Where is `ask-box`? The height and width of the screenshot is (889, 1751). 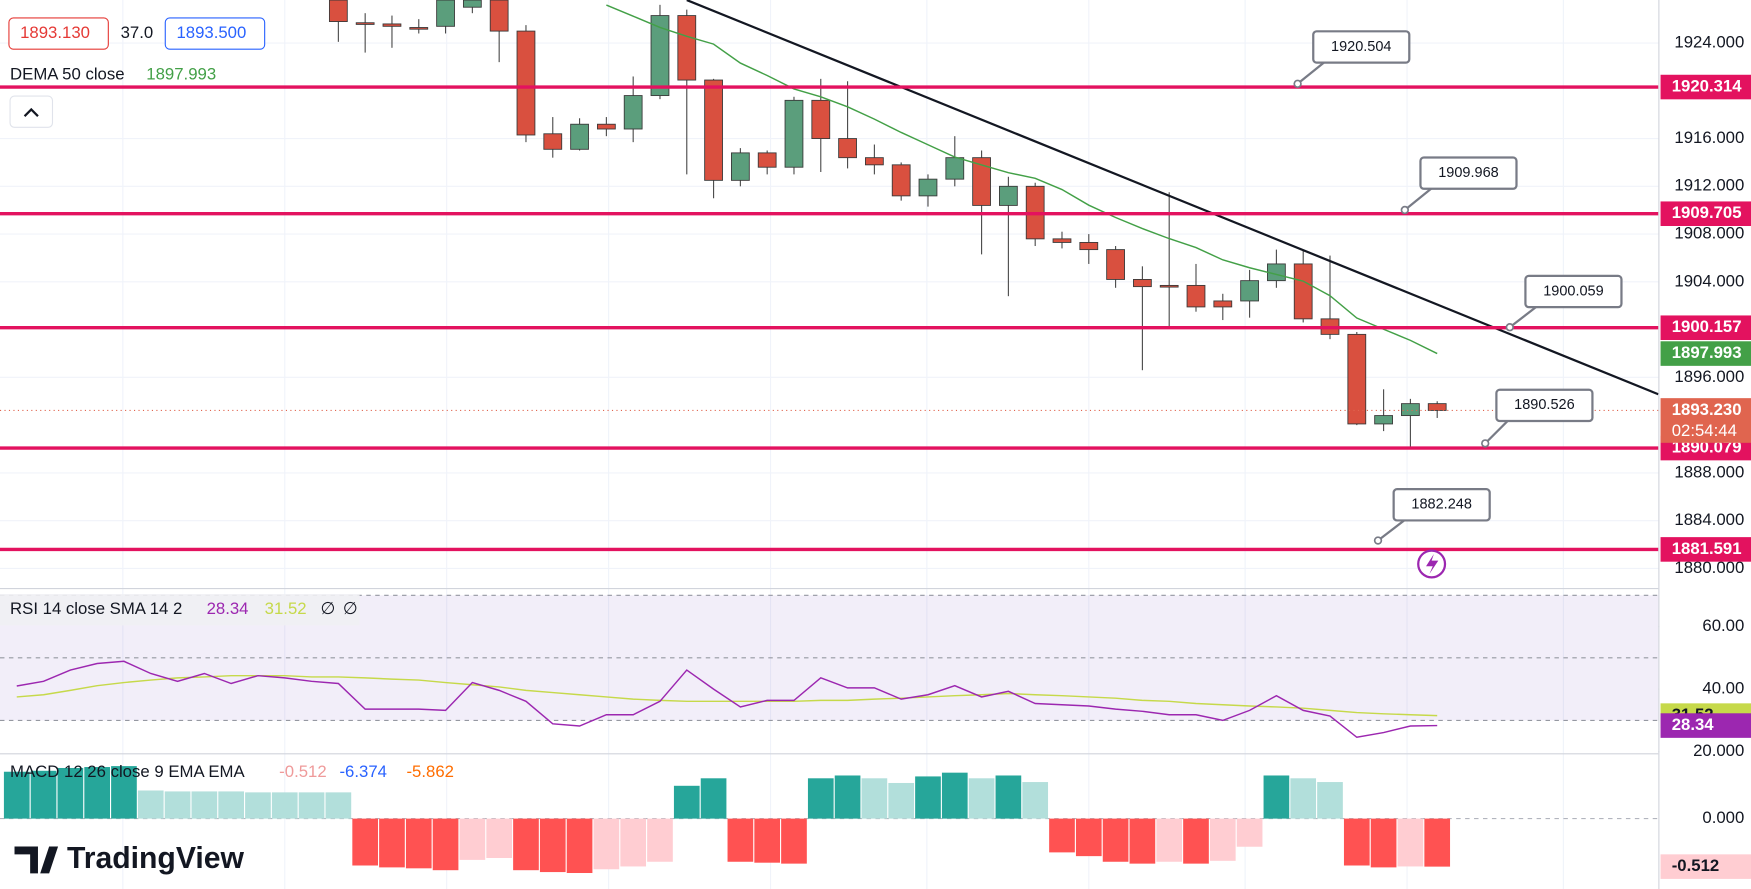 ask-box is located at coordinates (215, 33).